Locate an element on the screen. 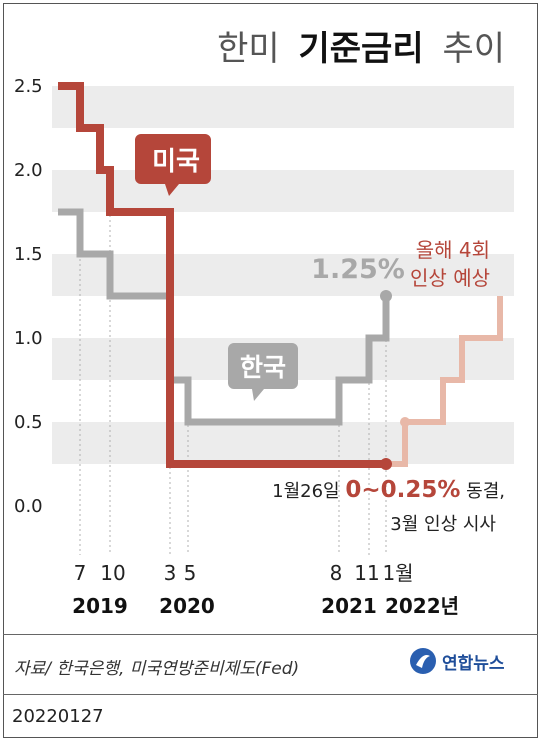  x-tick-label: 7 is located at coordinates (80, 573).